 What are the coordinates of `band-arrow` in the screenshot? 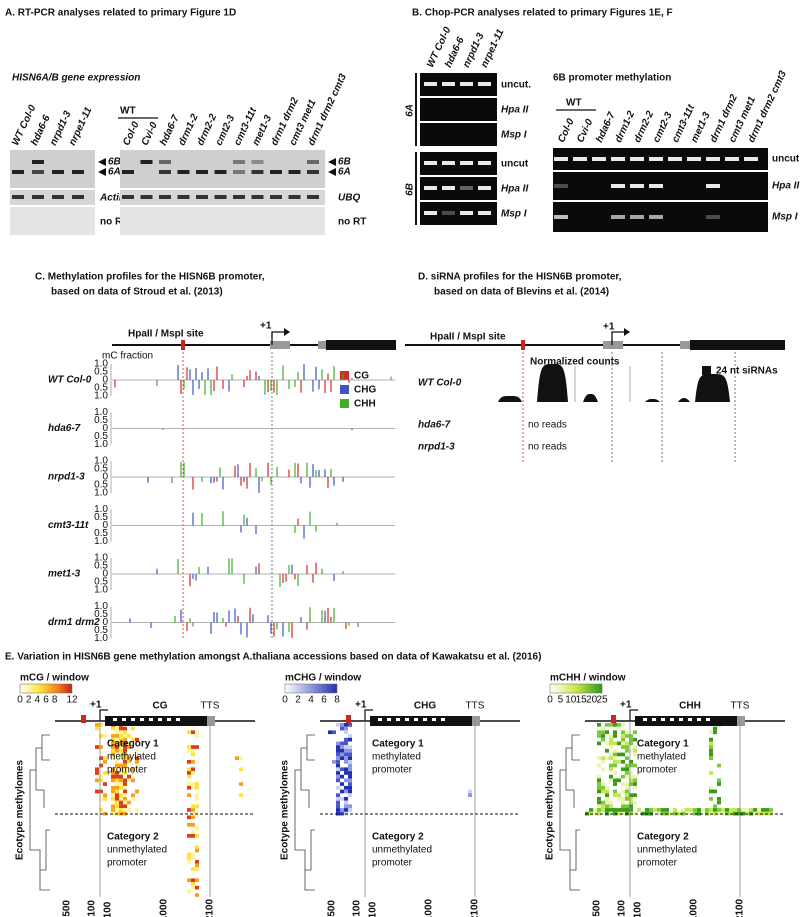 It's located at (102, 172).